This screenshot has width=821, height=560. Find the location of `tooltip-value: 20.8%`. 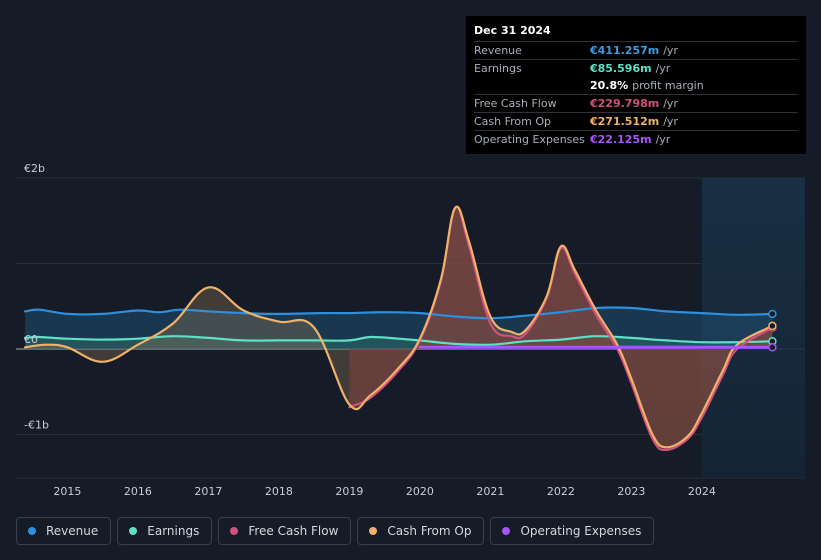

tooltip-value: 20.8% is located at coordinates (609, 85).